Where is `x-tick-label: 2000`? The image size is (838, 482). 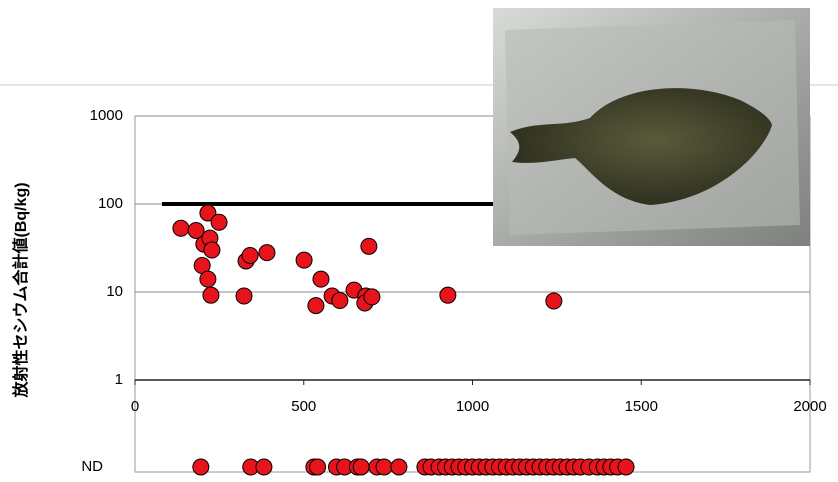
x-tick-label: 2000 is located at coordinates (809, 406).